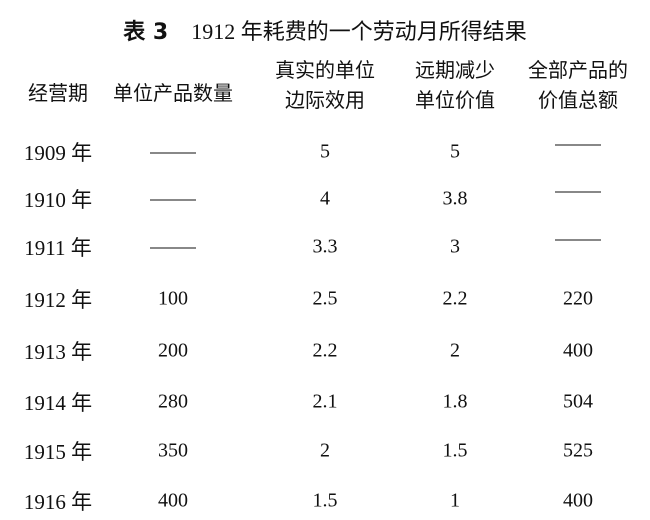  I want to click on table-cell: 3, so click(455, 246).